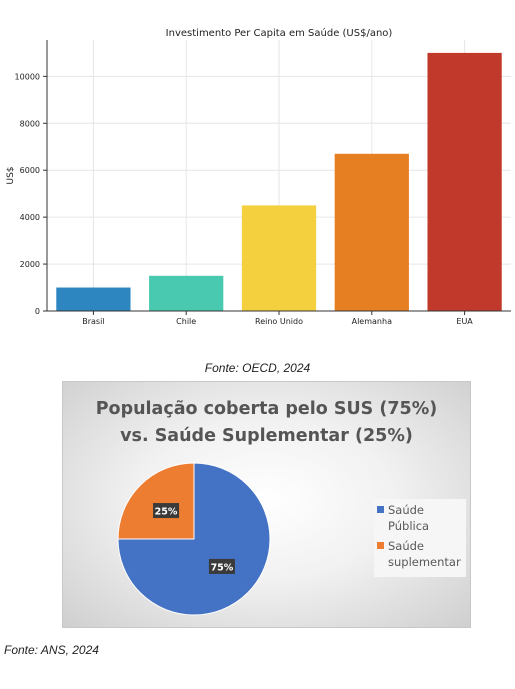 The image size is (515, 689). What do you see at coordinates (156, 501) in the screenshot?
I see `pie-slice-saude-suplementar` at bounding box center [156, 501].